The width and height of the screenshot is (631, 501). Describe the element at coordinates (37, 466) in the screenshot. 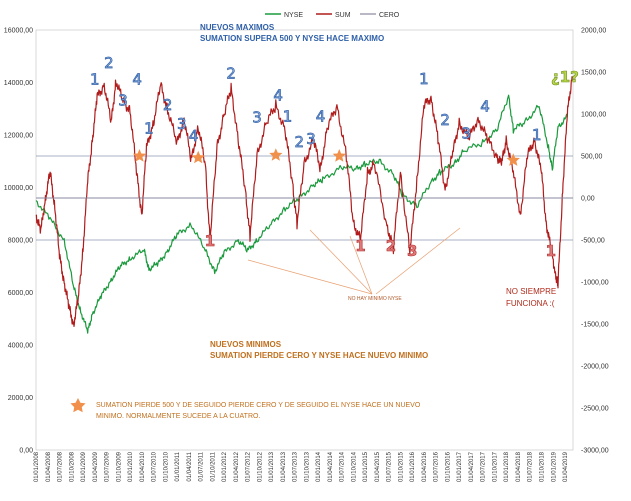

I see `x-tick-label: 01/01/2008` at that location.